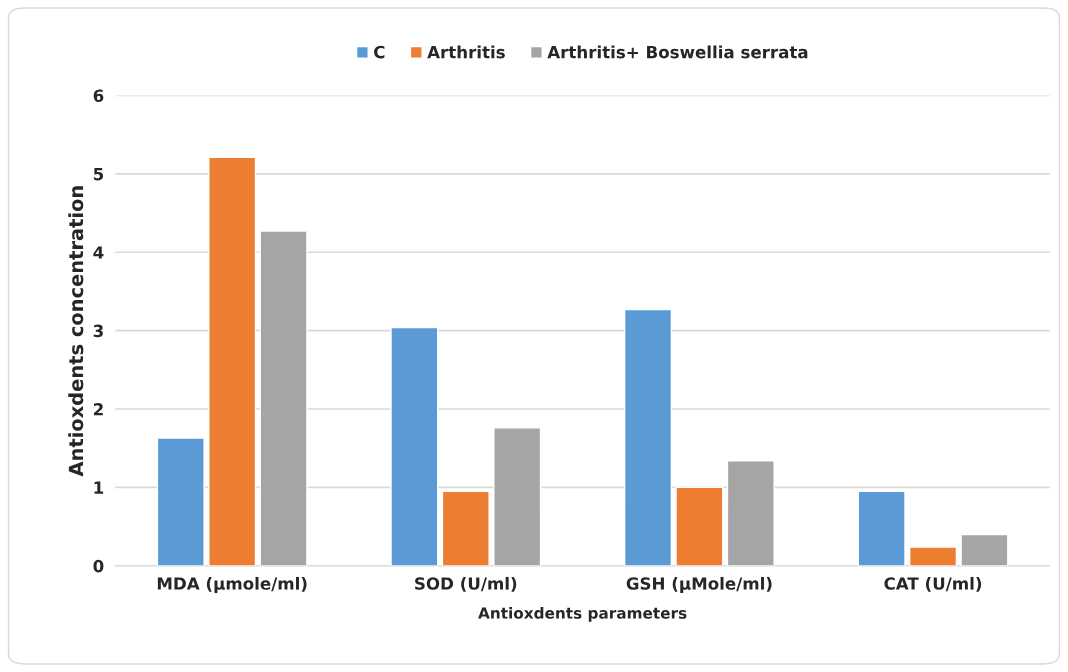 Image resolution: width=1068 pixels, height=672 pixels. I want to click on x-tick-label: SOD (U/ml), so click(466, 584).